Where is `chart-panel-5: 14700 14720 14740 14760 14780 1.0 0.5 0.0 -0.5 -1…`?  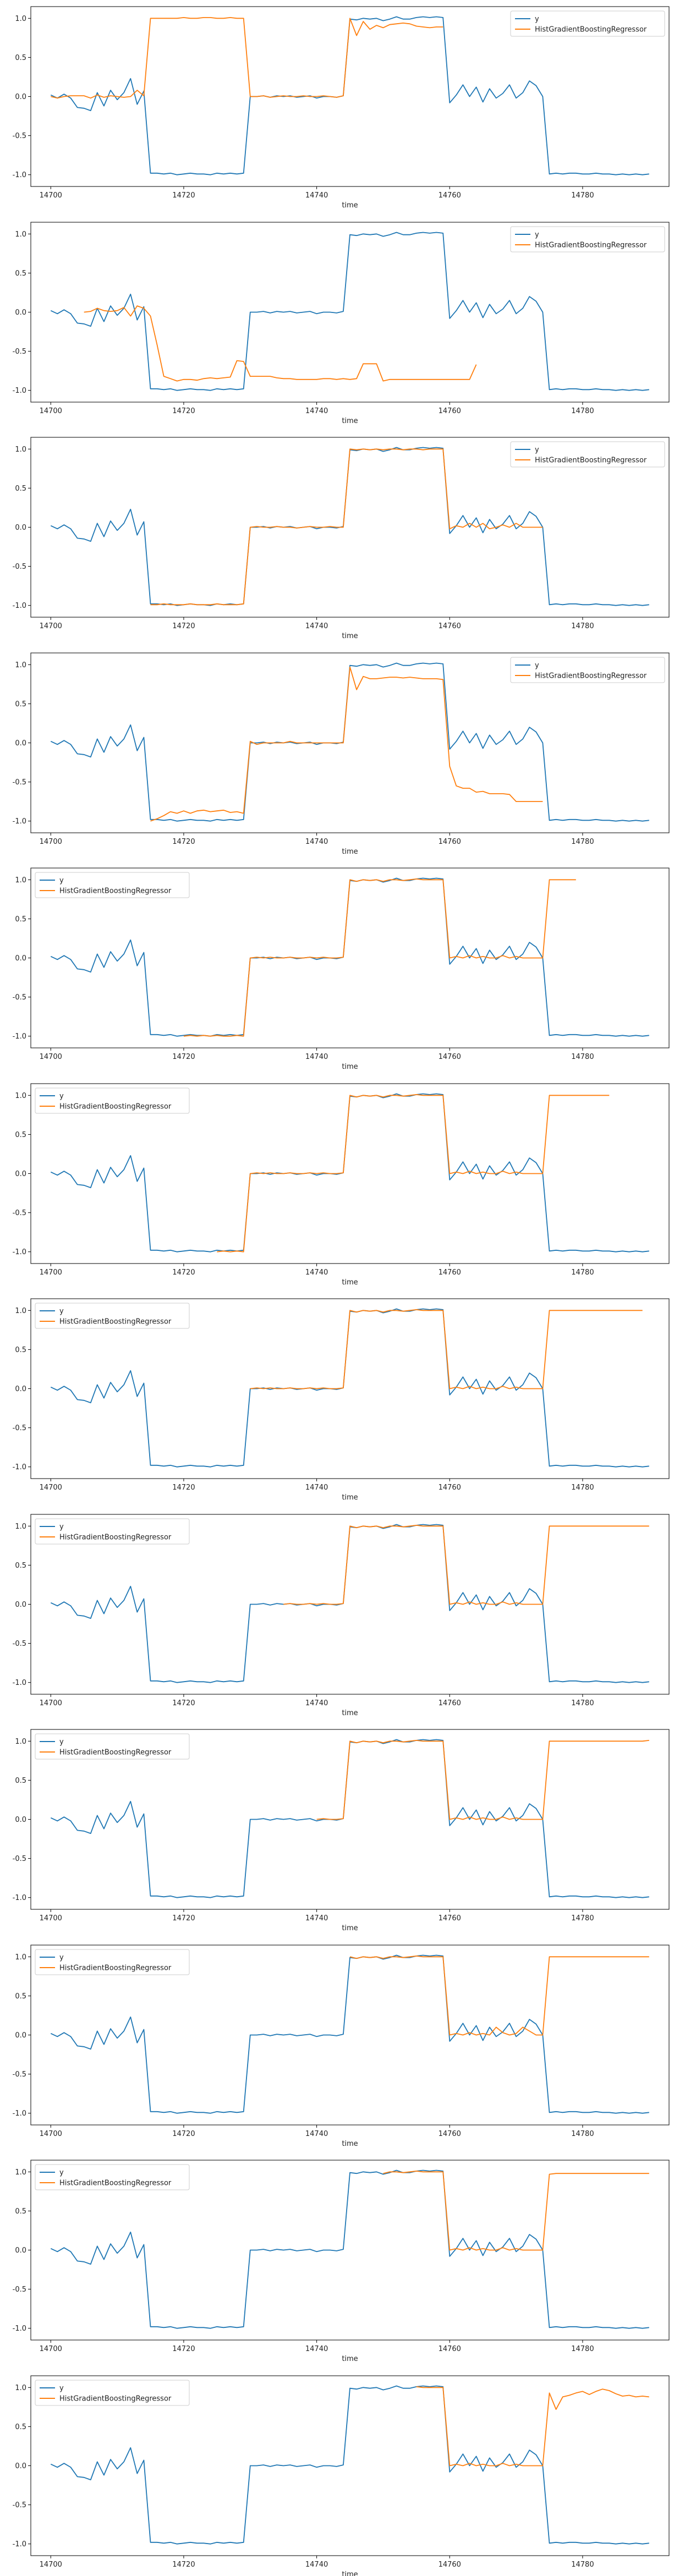 chart-panel-5: 14700 14720 14740 14760 14780 1.0 0.5 0.0 -0.5 -1… is located at coordinates (342, 969).